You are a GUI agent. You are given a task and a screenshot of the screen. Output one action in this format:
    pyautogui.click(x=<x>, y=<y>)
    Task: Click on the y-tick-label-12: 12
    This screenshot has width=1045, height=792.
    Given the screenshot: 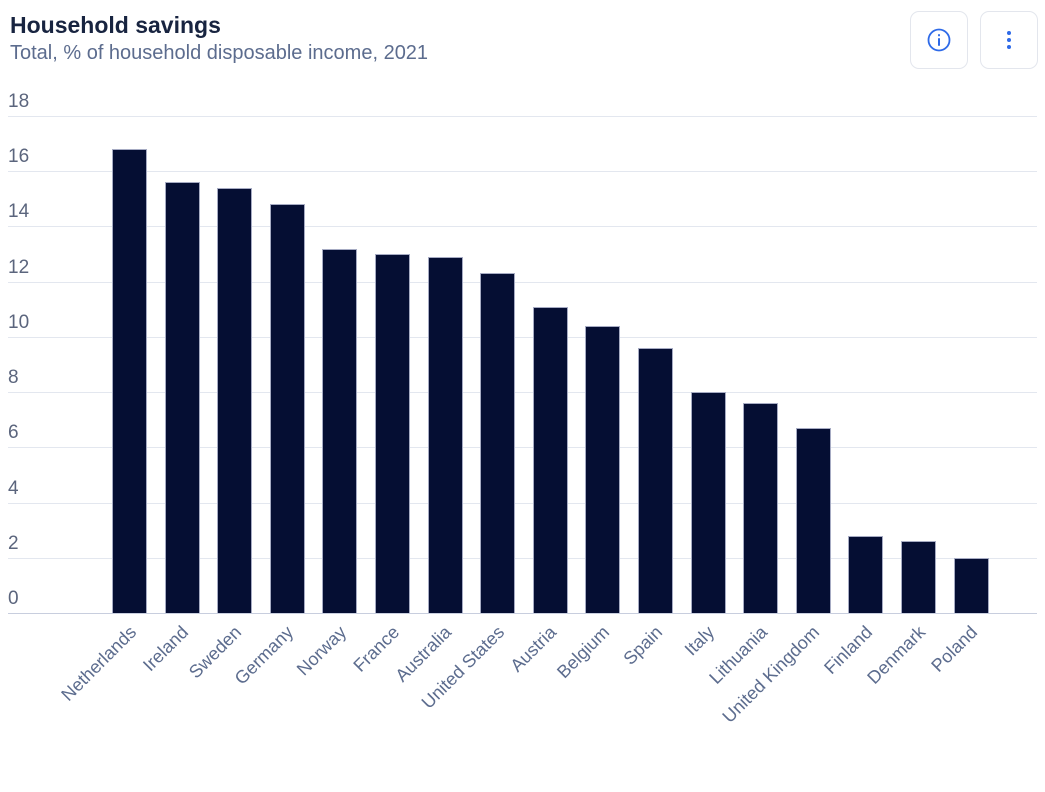 What is the action you would take?
    pyautogui.click(x=19, y=267)
    